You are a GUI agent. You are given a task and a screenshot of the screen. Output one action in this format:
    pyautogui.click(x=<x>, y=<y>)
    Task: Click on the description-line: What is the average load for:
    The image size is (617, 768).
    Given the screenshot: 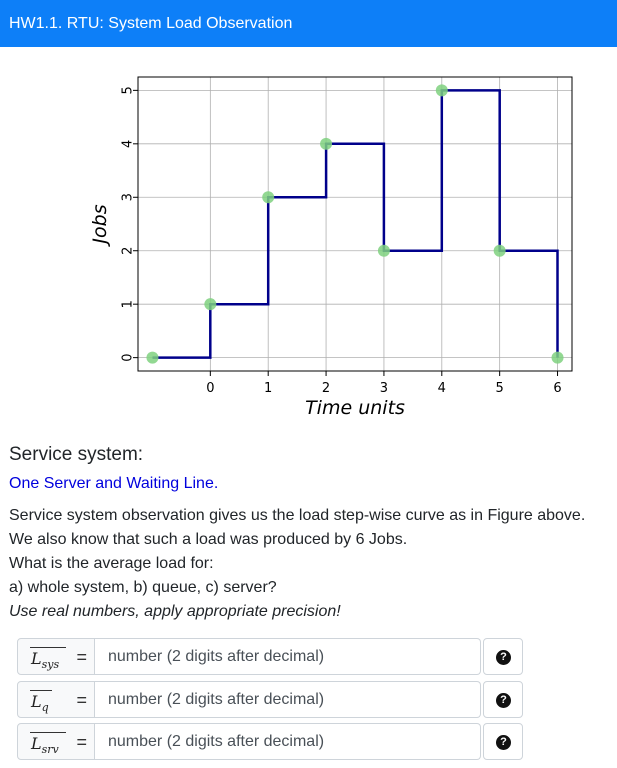 What is the action you would take?
    pyautogui.click(x=111, y=563)
    